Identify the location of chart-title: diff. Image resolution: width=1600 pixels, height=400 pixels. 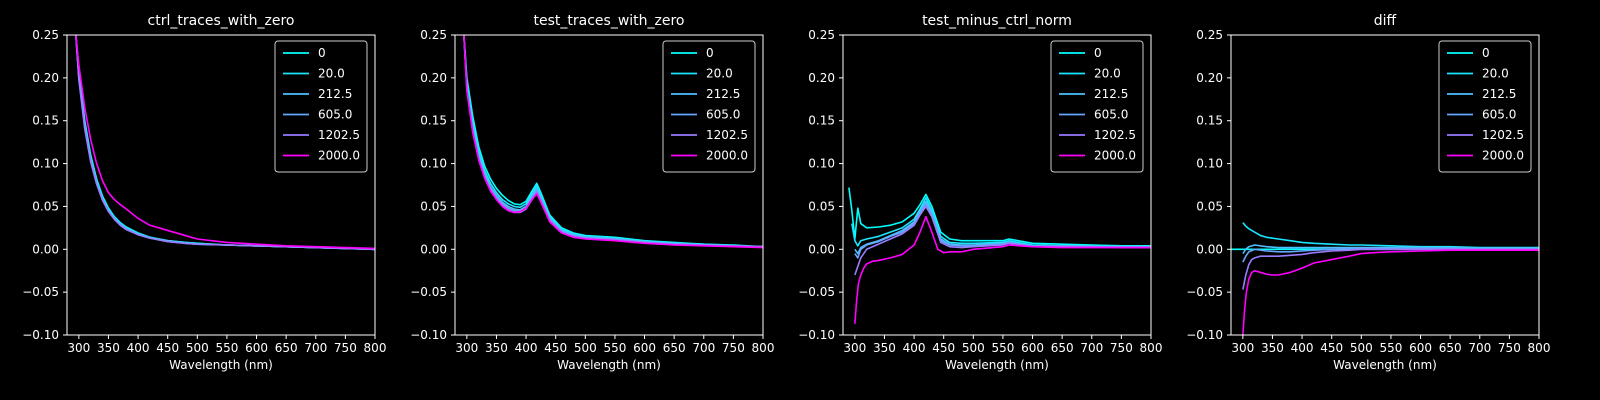
(1385, 21).